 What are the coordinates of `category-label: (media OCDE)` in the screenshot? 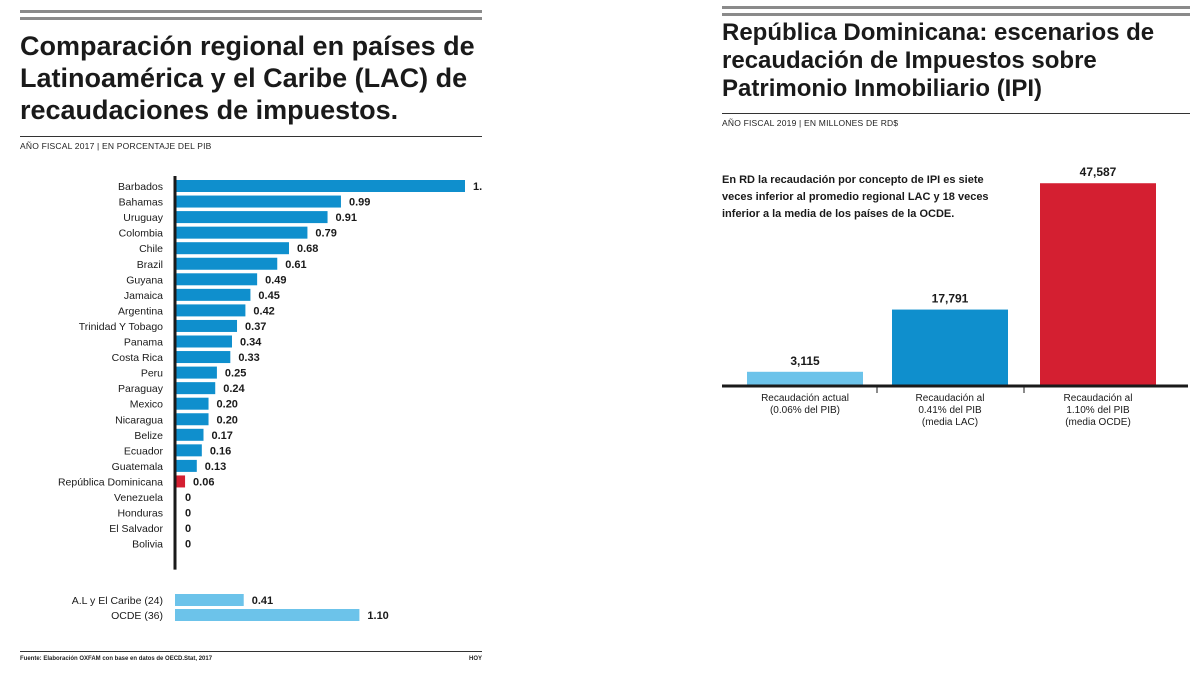 It's located at (1098, 422).